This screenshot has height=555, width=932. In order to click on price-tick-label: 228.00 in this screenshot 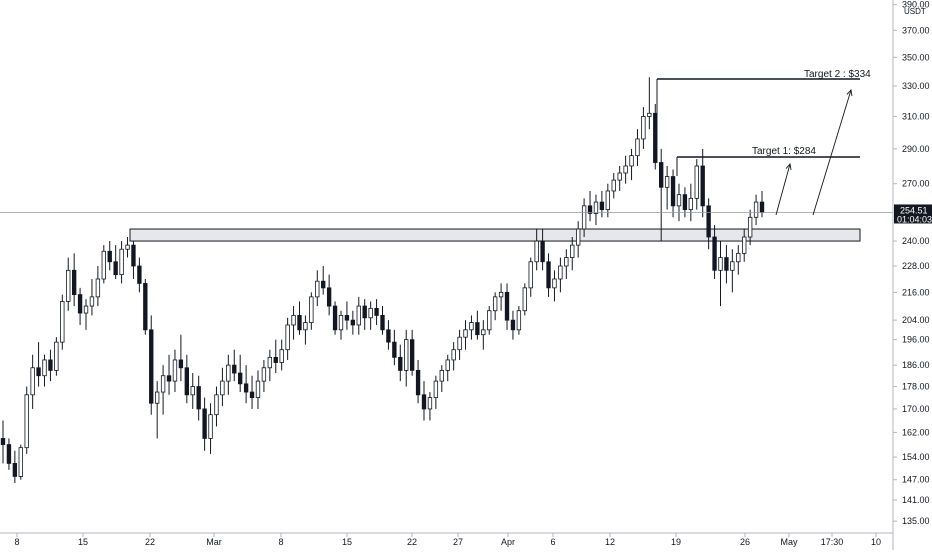, I will do `click(916, 266)`.